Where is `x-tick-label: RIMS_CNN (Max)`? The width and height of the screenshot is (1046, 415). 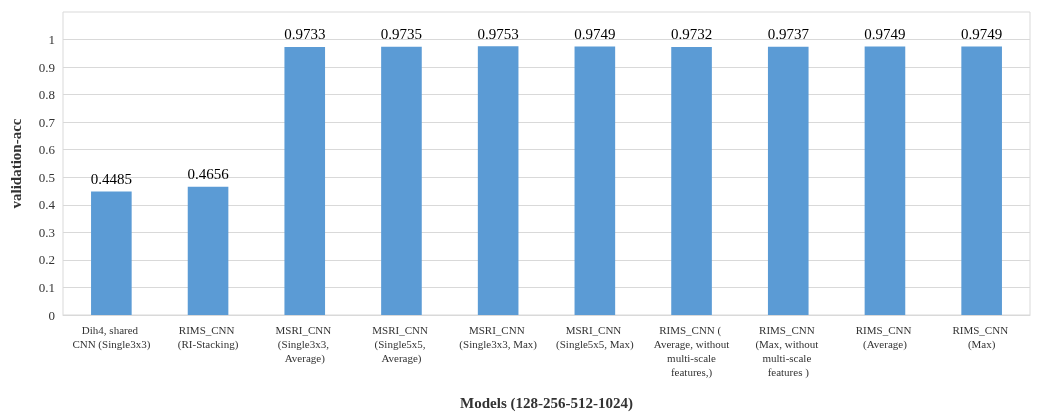 x-tick-label: RIMS_CNN (Max) is located at coordinates (981, 337).